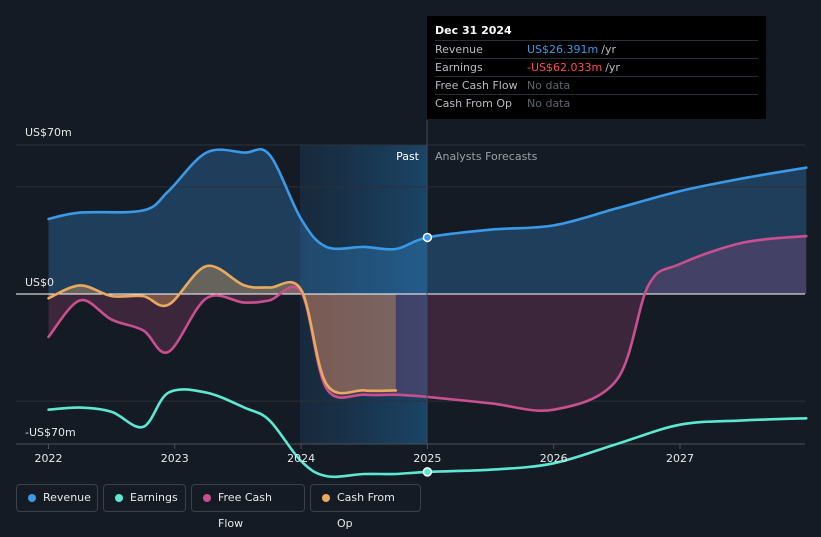  I want to click on tooltip-row-free-cash-flow: Free Cash Flow No data, so click(596, 86).